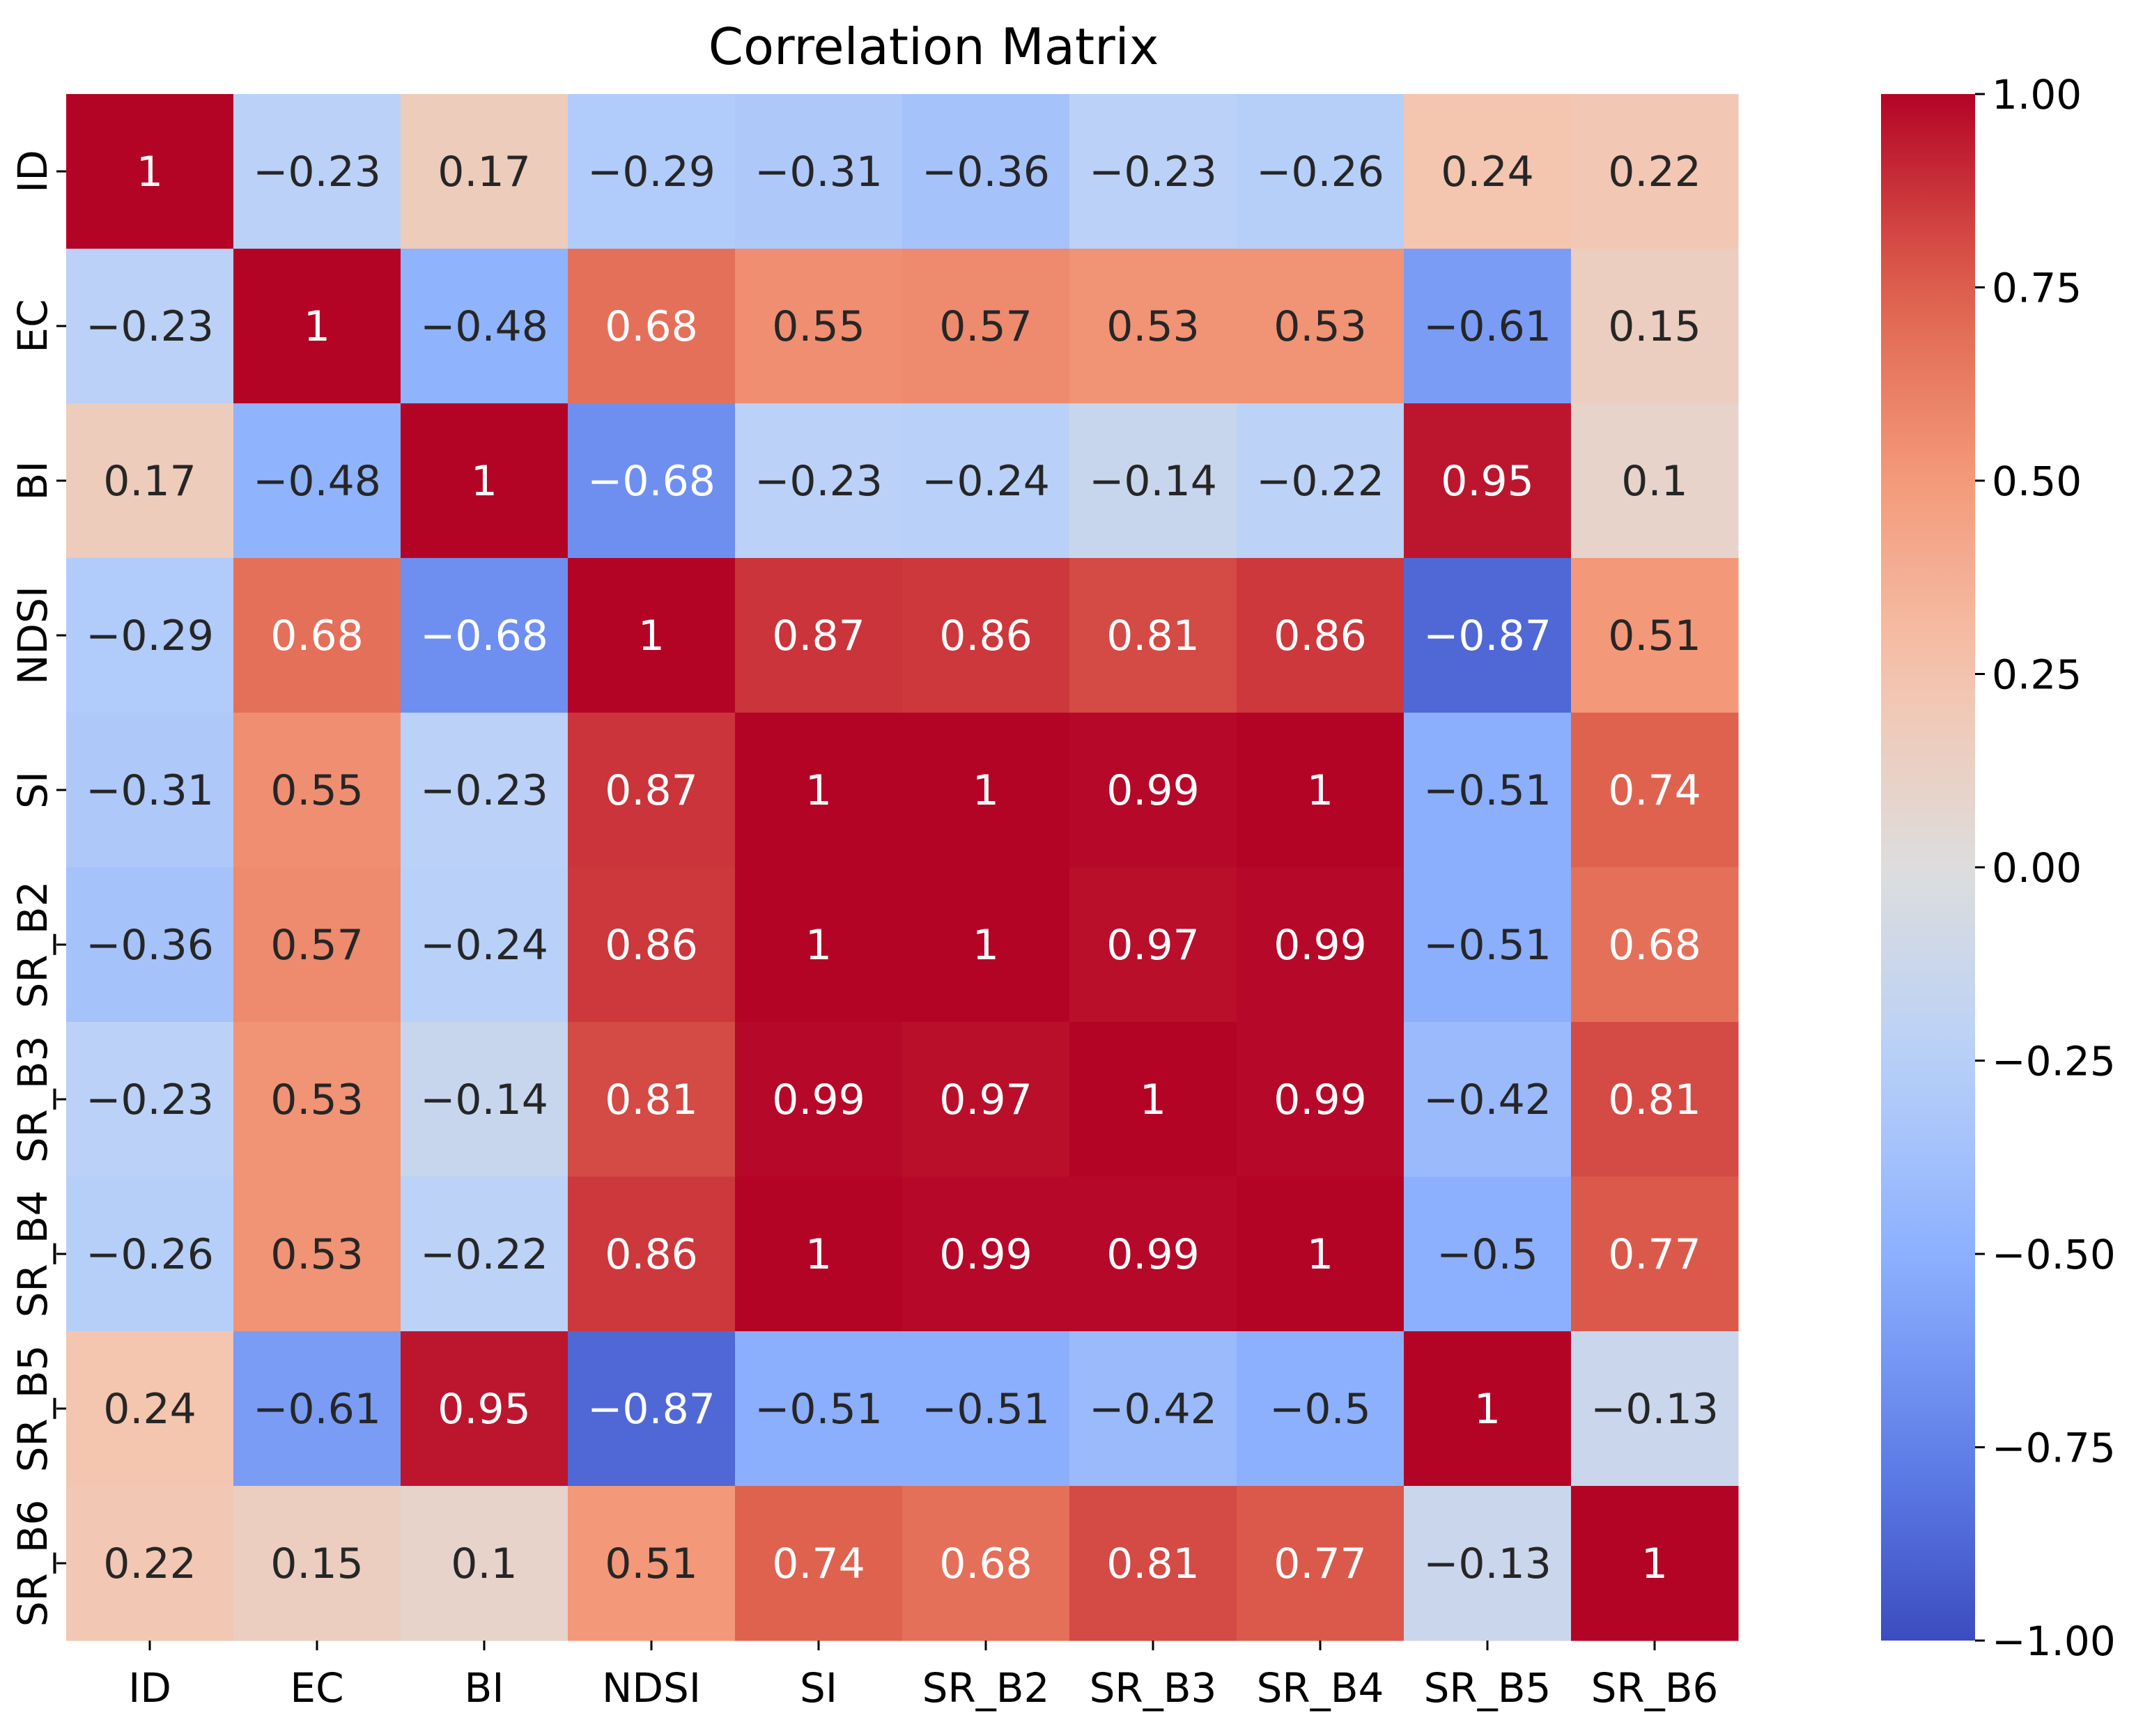  I want to click on cell-value-label: −0.42, so click(1153, 1410).